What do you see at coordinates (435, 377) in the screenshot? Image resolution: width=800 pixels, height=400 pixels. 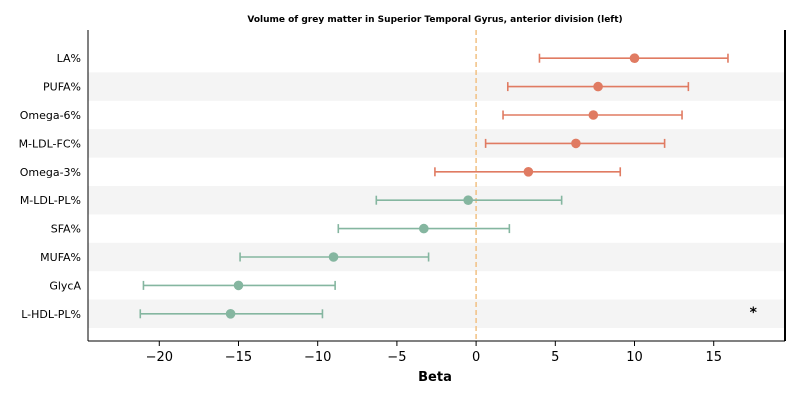 I see `x-axis-label: Beta` at bounding box center [435, 377].